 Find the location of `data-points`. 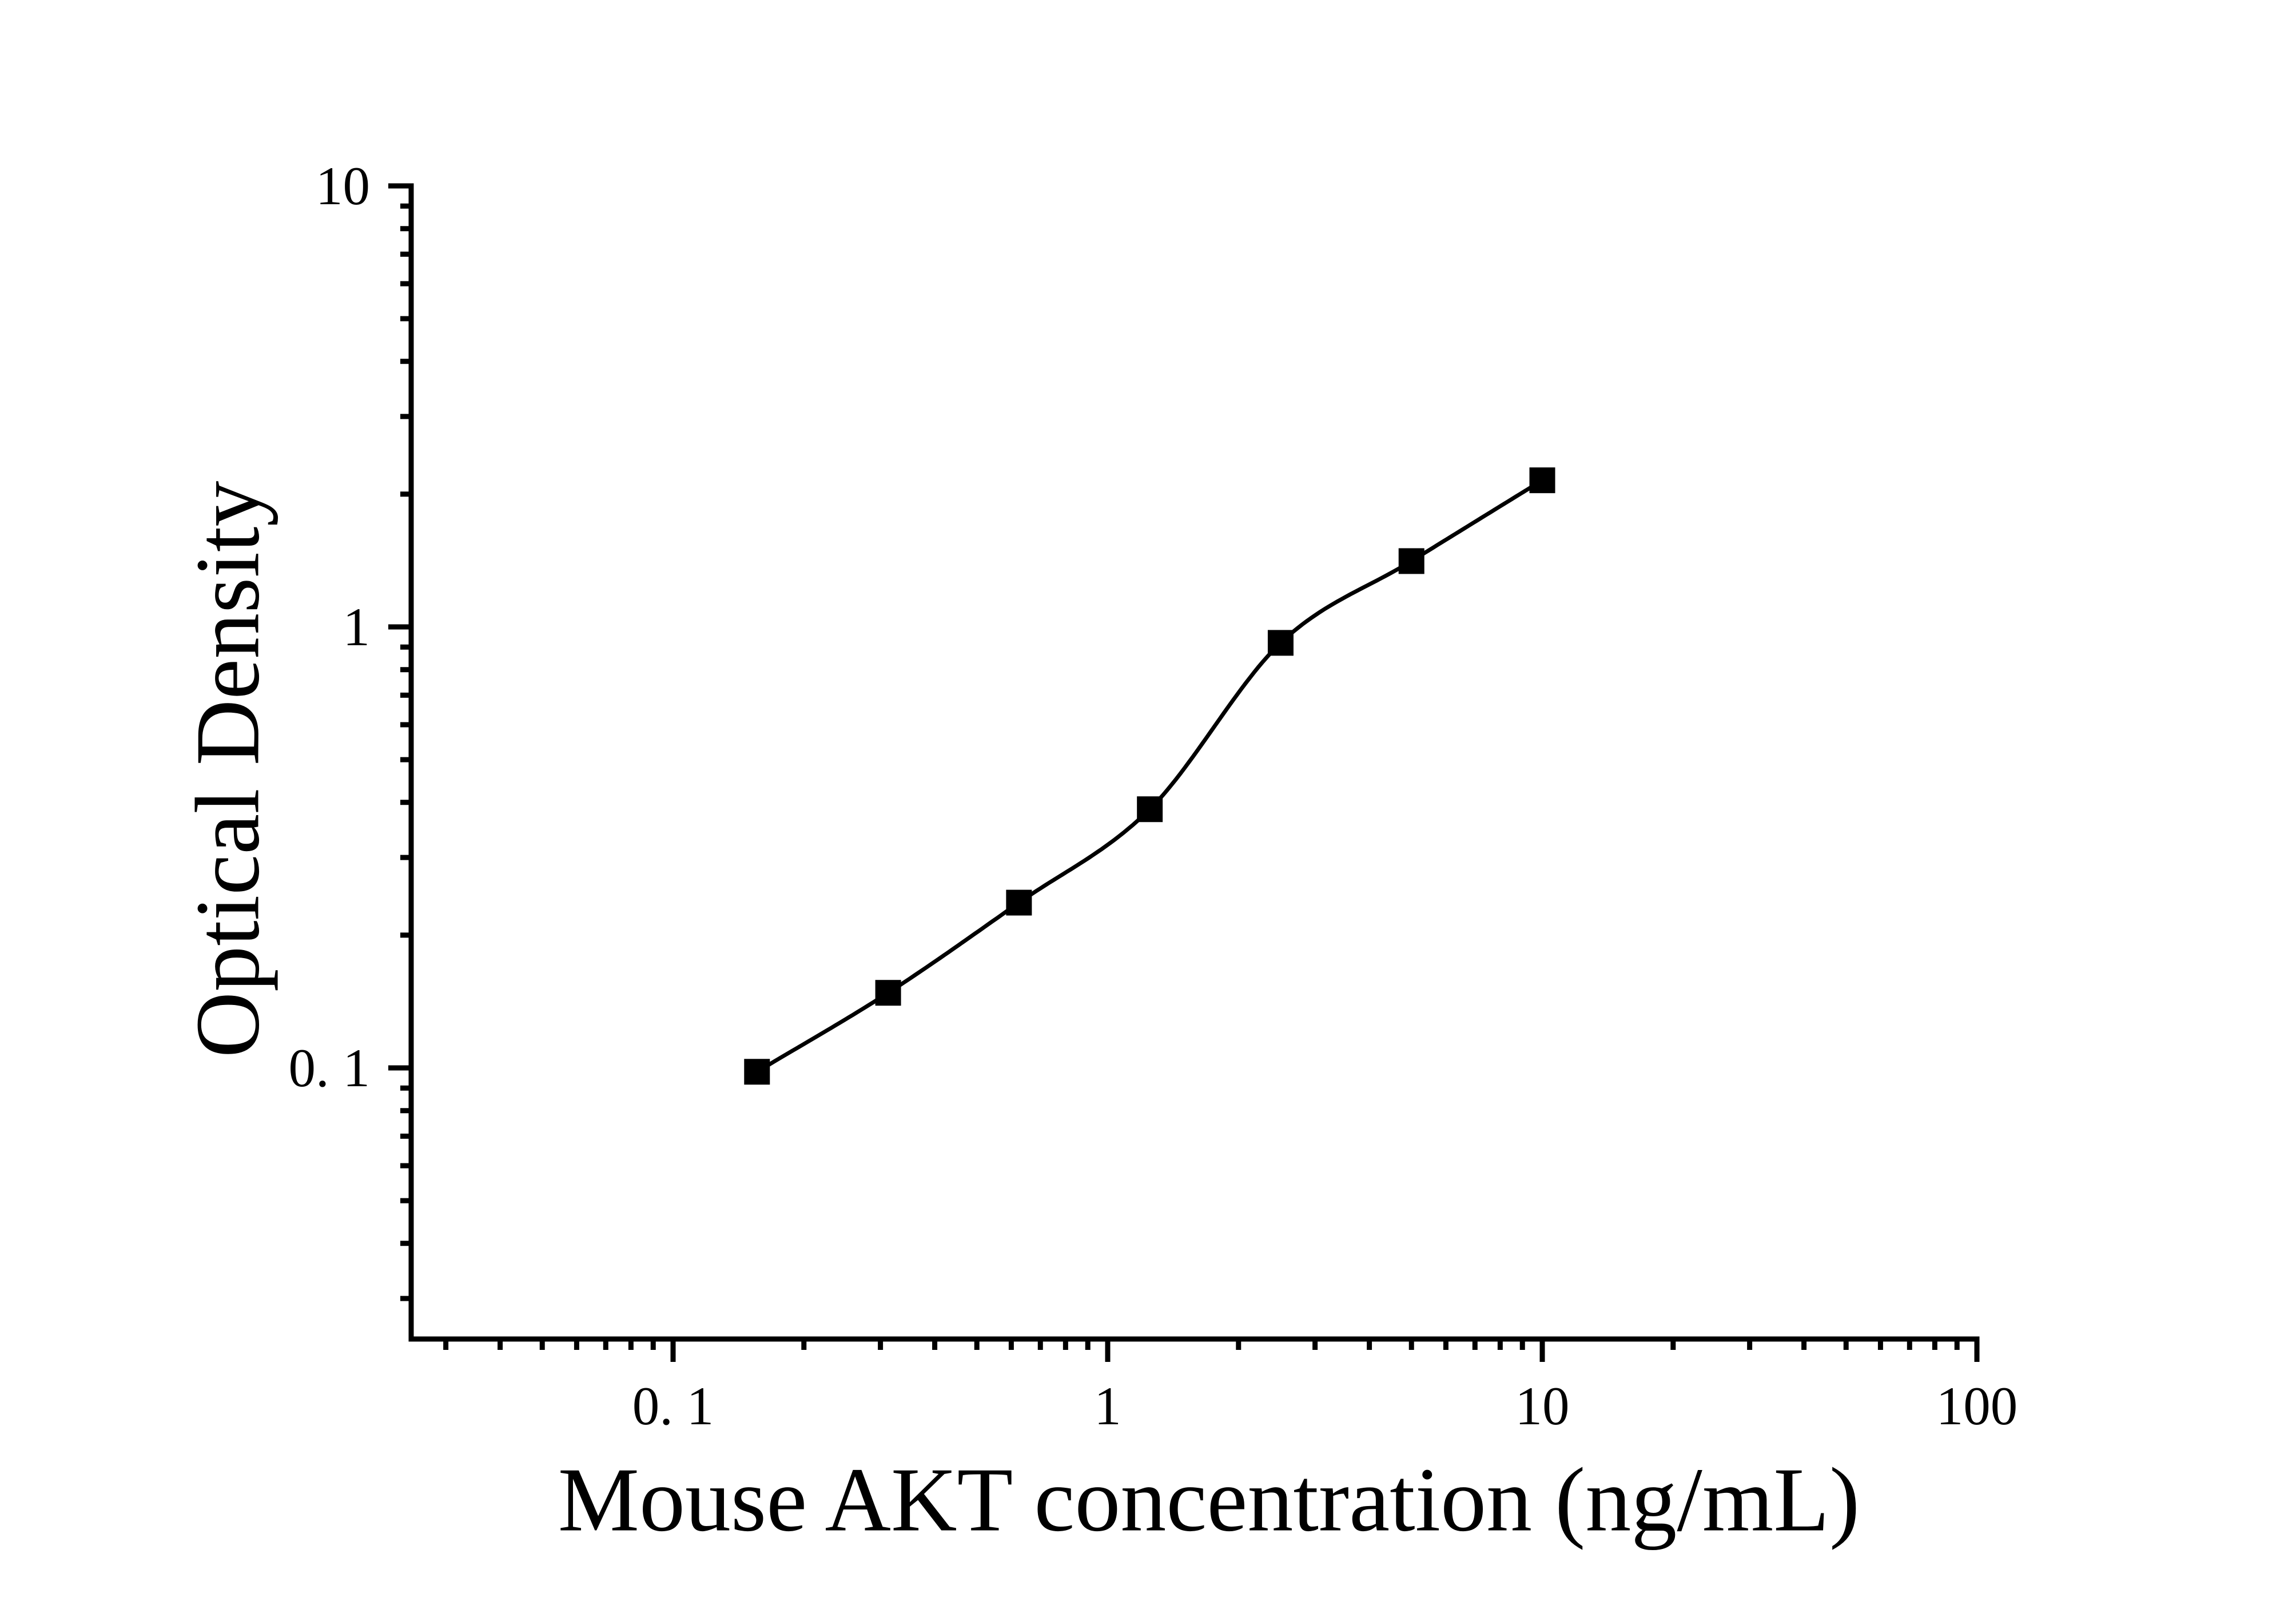

data-points is located at coordinates (1149, 776).